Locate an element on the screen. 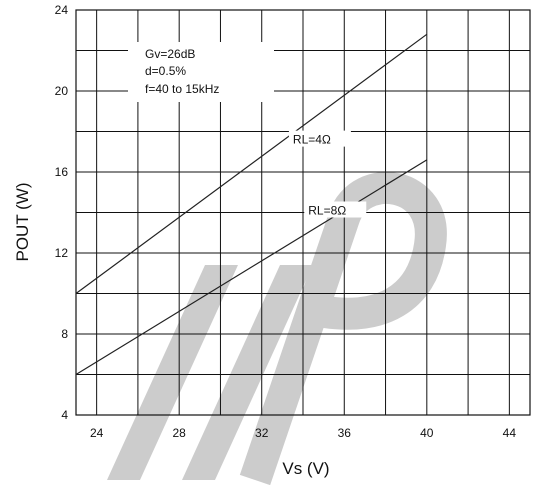 This screenshot has height=485, width=537. annotation-background is located at coordinates (201, 72).